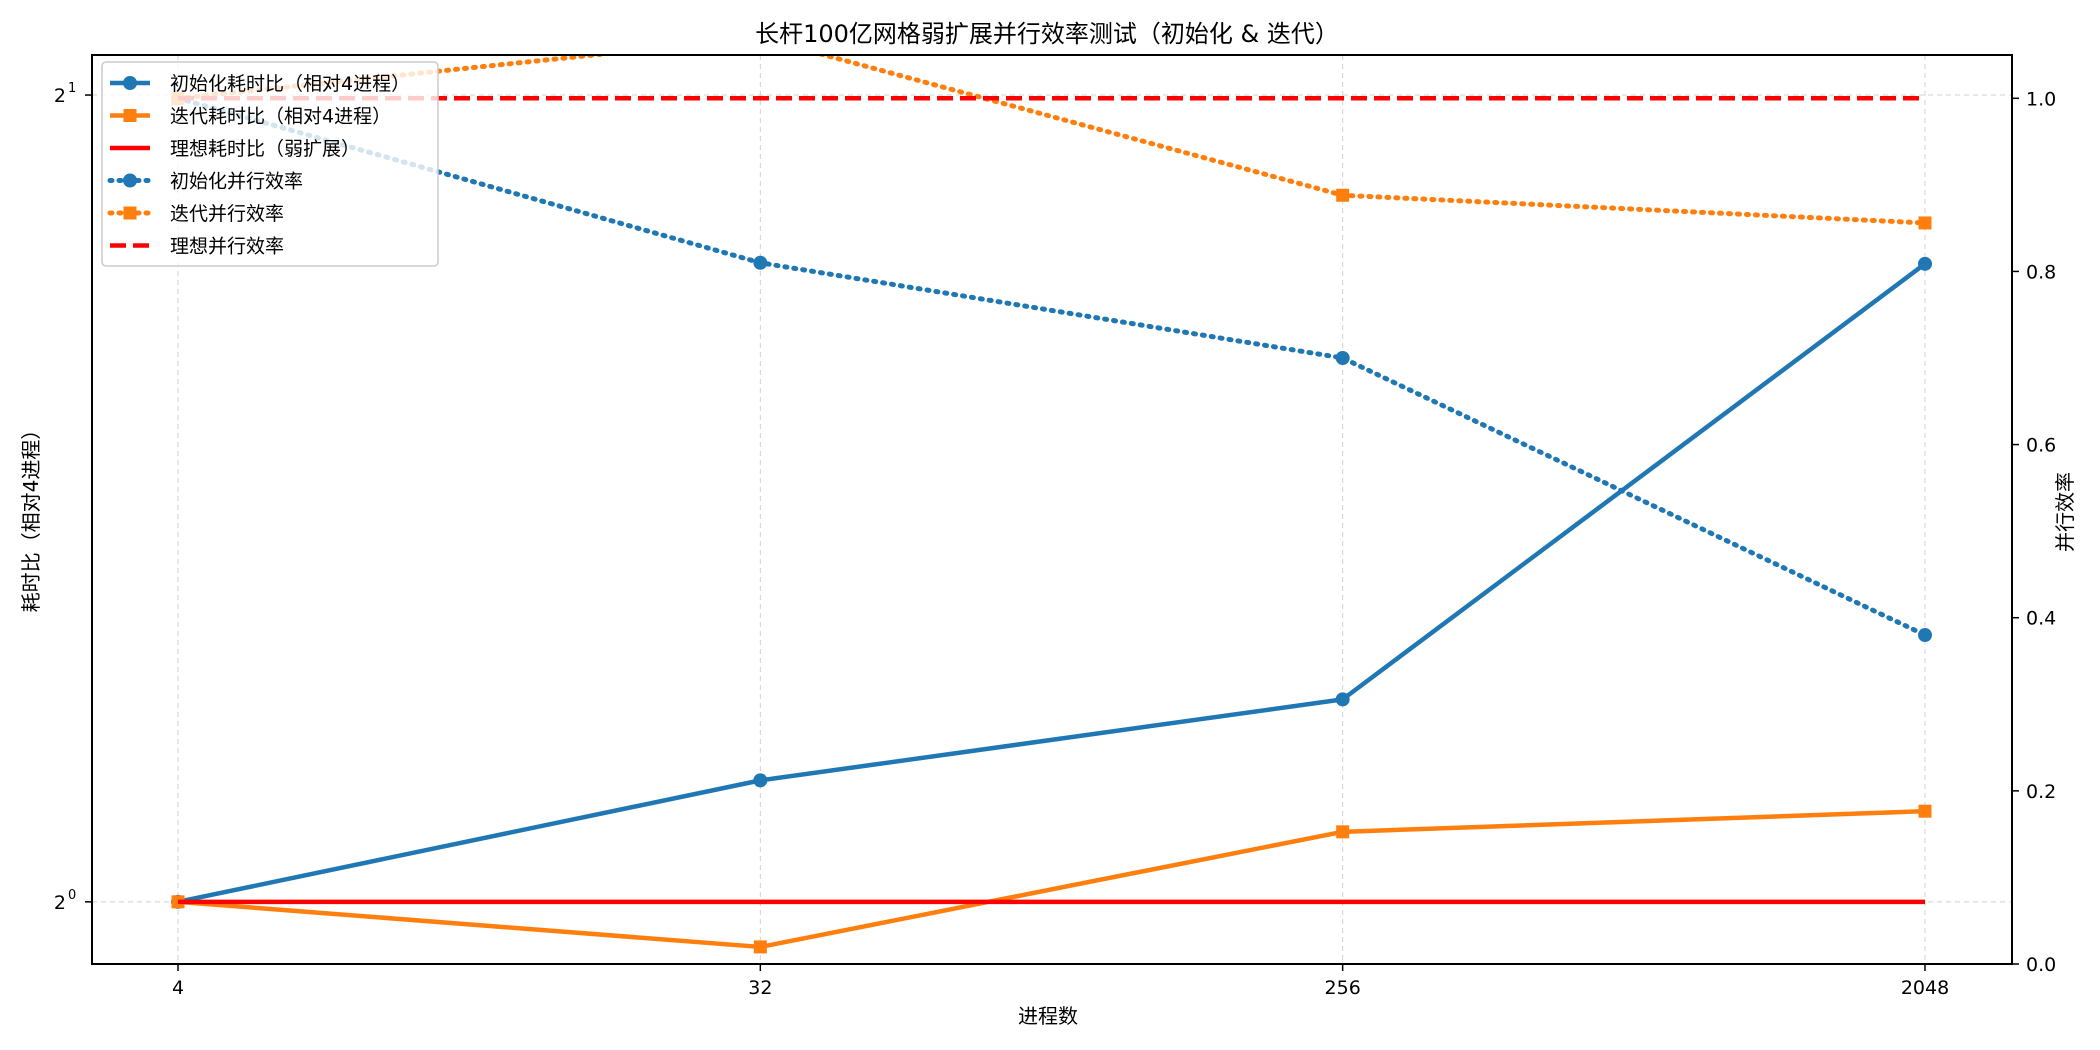 The width and height of the screenshot is (2100, 1050). Describe the element at coordinates (290, 84) in the screenshot. I see `legend-label: 初始化耗时比（相对4进程）` at that location.